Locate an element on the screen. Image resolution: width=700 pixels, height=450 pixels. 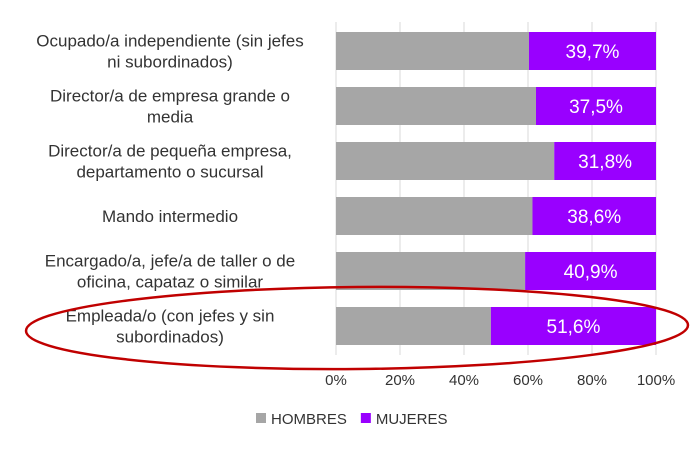
category-label: Empleada/o (con jefes y sin is located at coordinates (170, 316).